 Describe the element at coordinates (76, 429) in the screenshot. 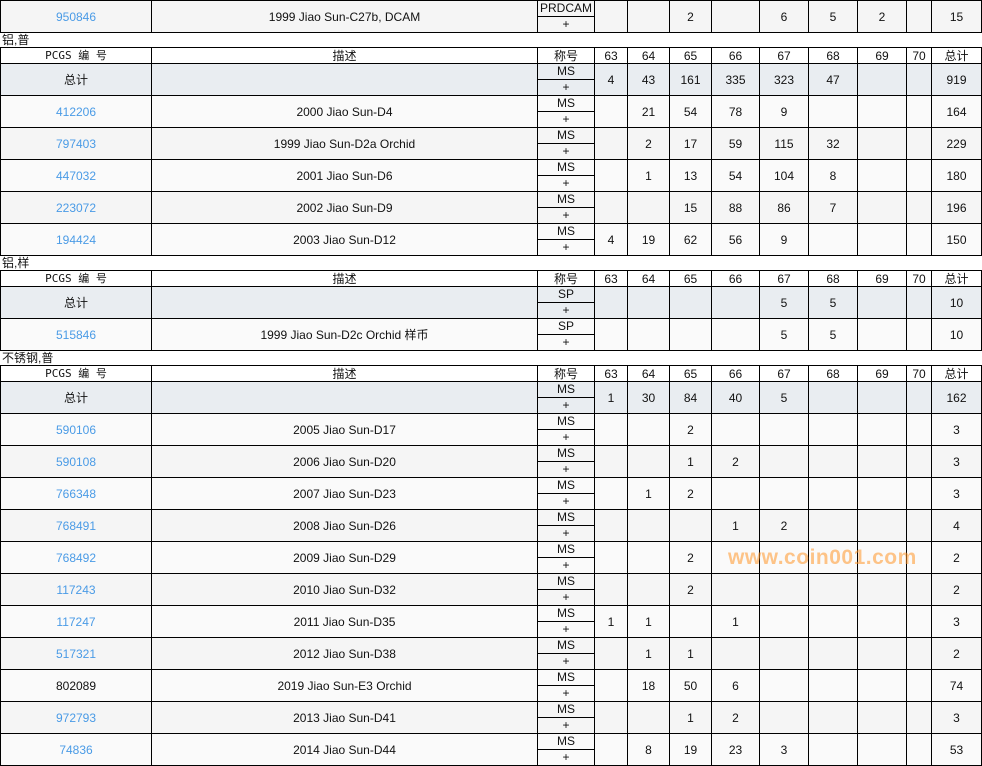

I see `pcgs-number-link: 590106` at that location.